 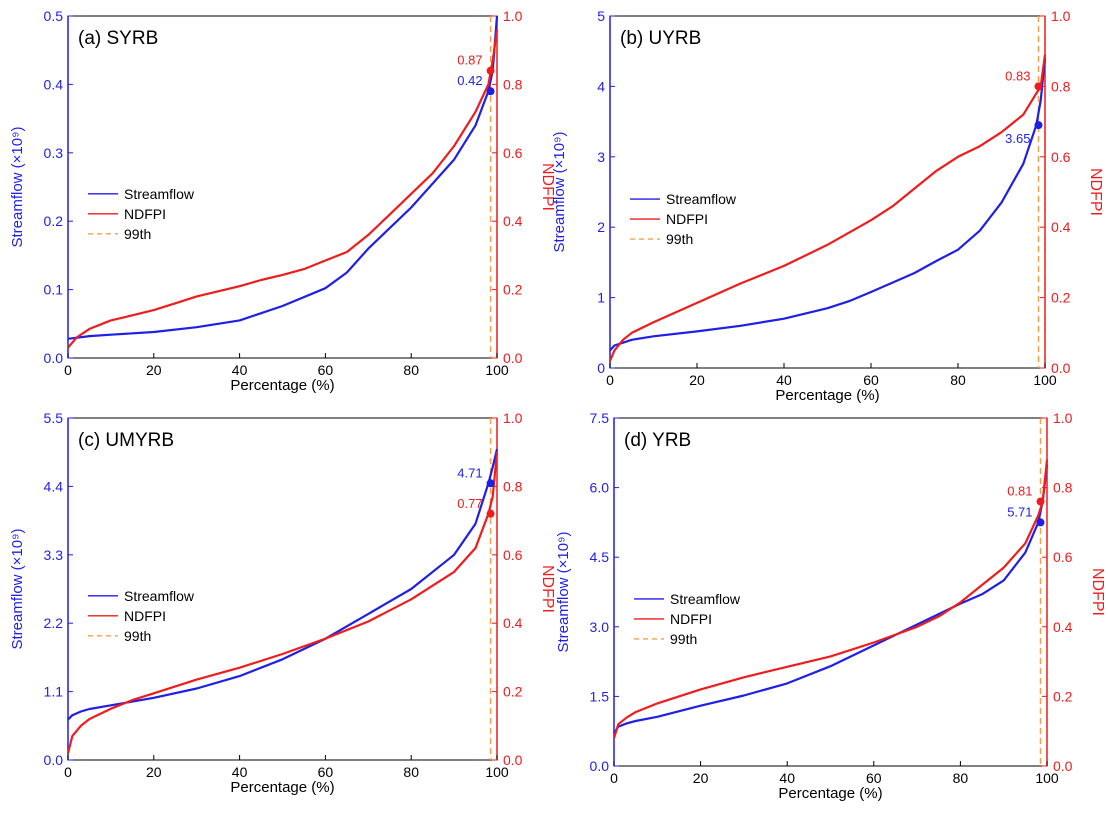 I want to click on y-left-tick-label: 3, so click(x=601, y=157).